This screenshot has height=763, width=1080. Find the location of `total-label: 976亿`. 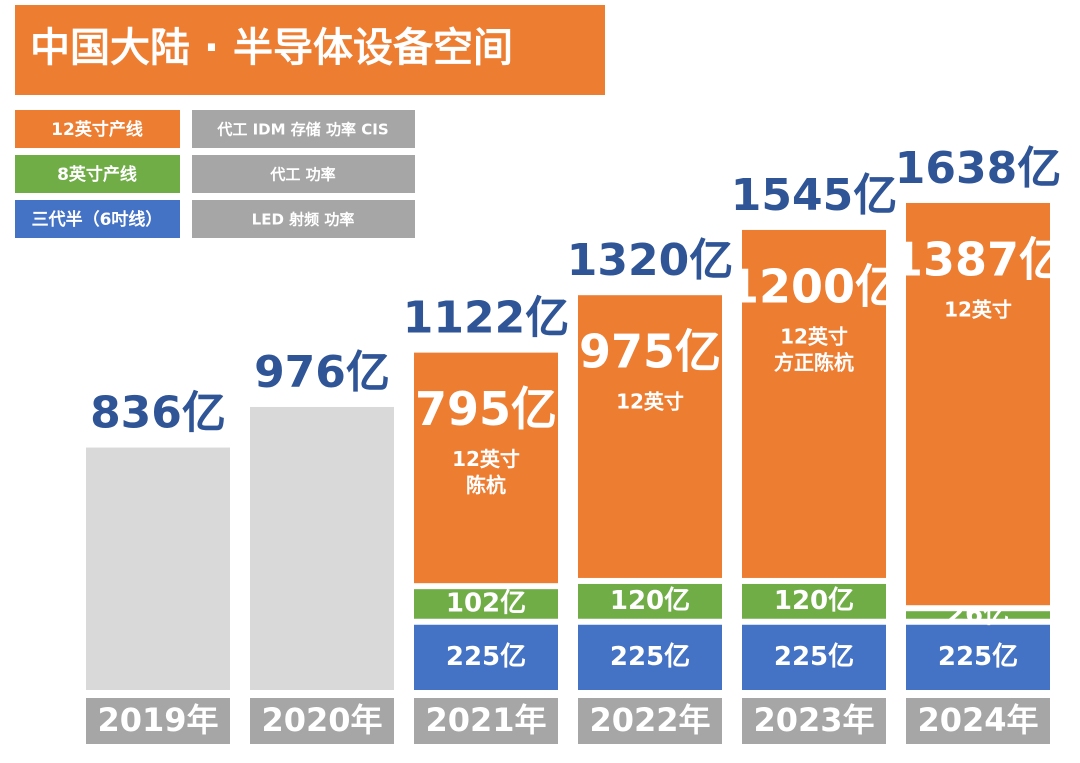

total-label: 976亿 is located at coordinates (322, 372).